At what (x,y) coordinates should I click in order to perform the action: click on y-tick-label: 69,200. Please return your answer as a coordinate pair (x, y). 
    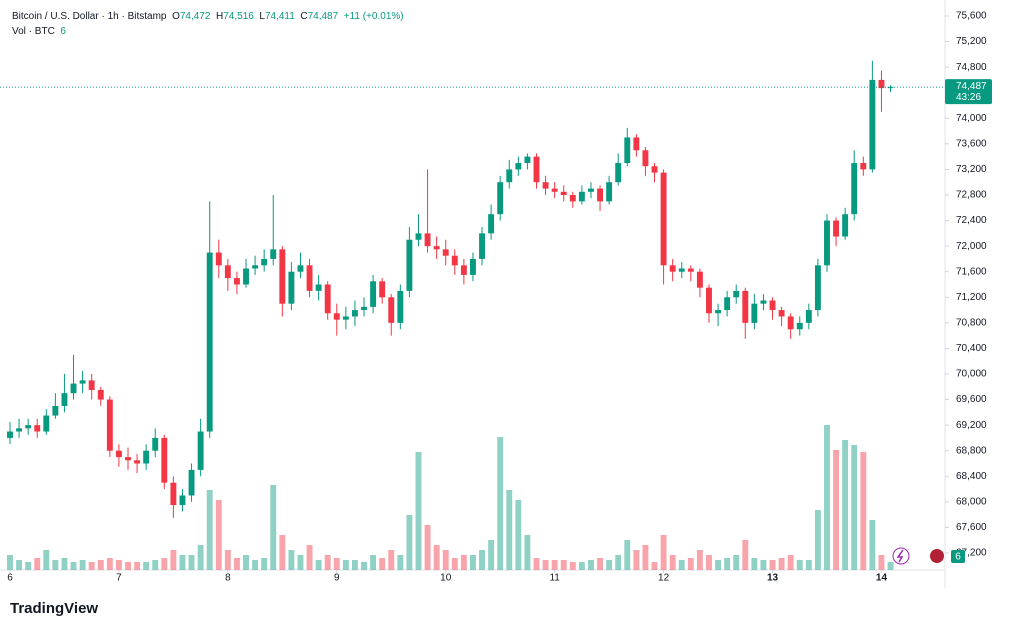
    Looking at the image, I should click on (971, 425).